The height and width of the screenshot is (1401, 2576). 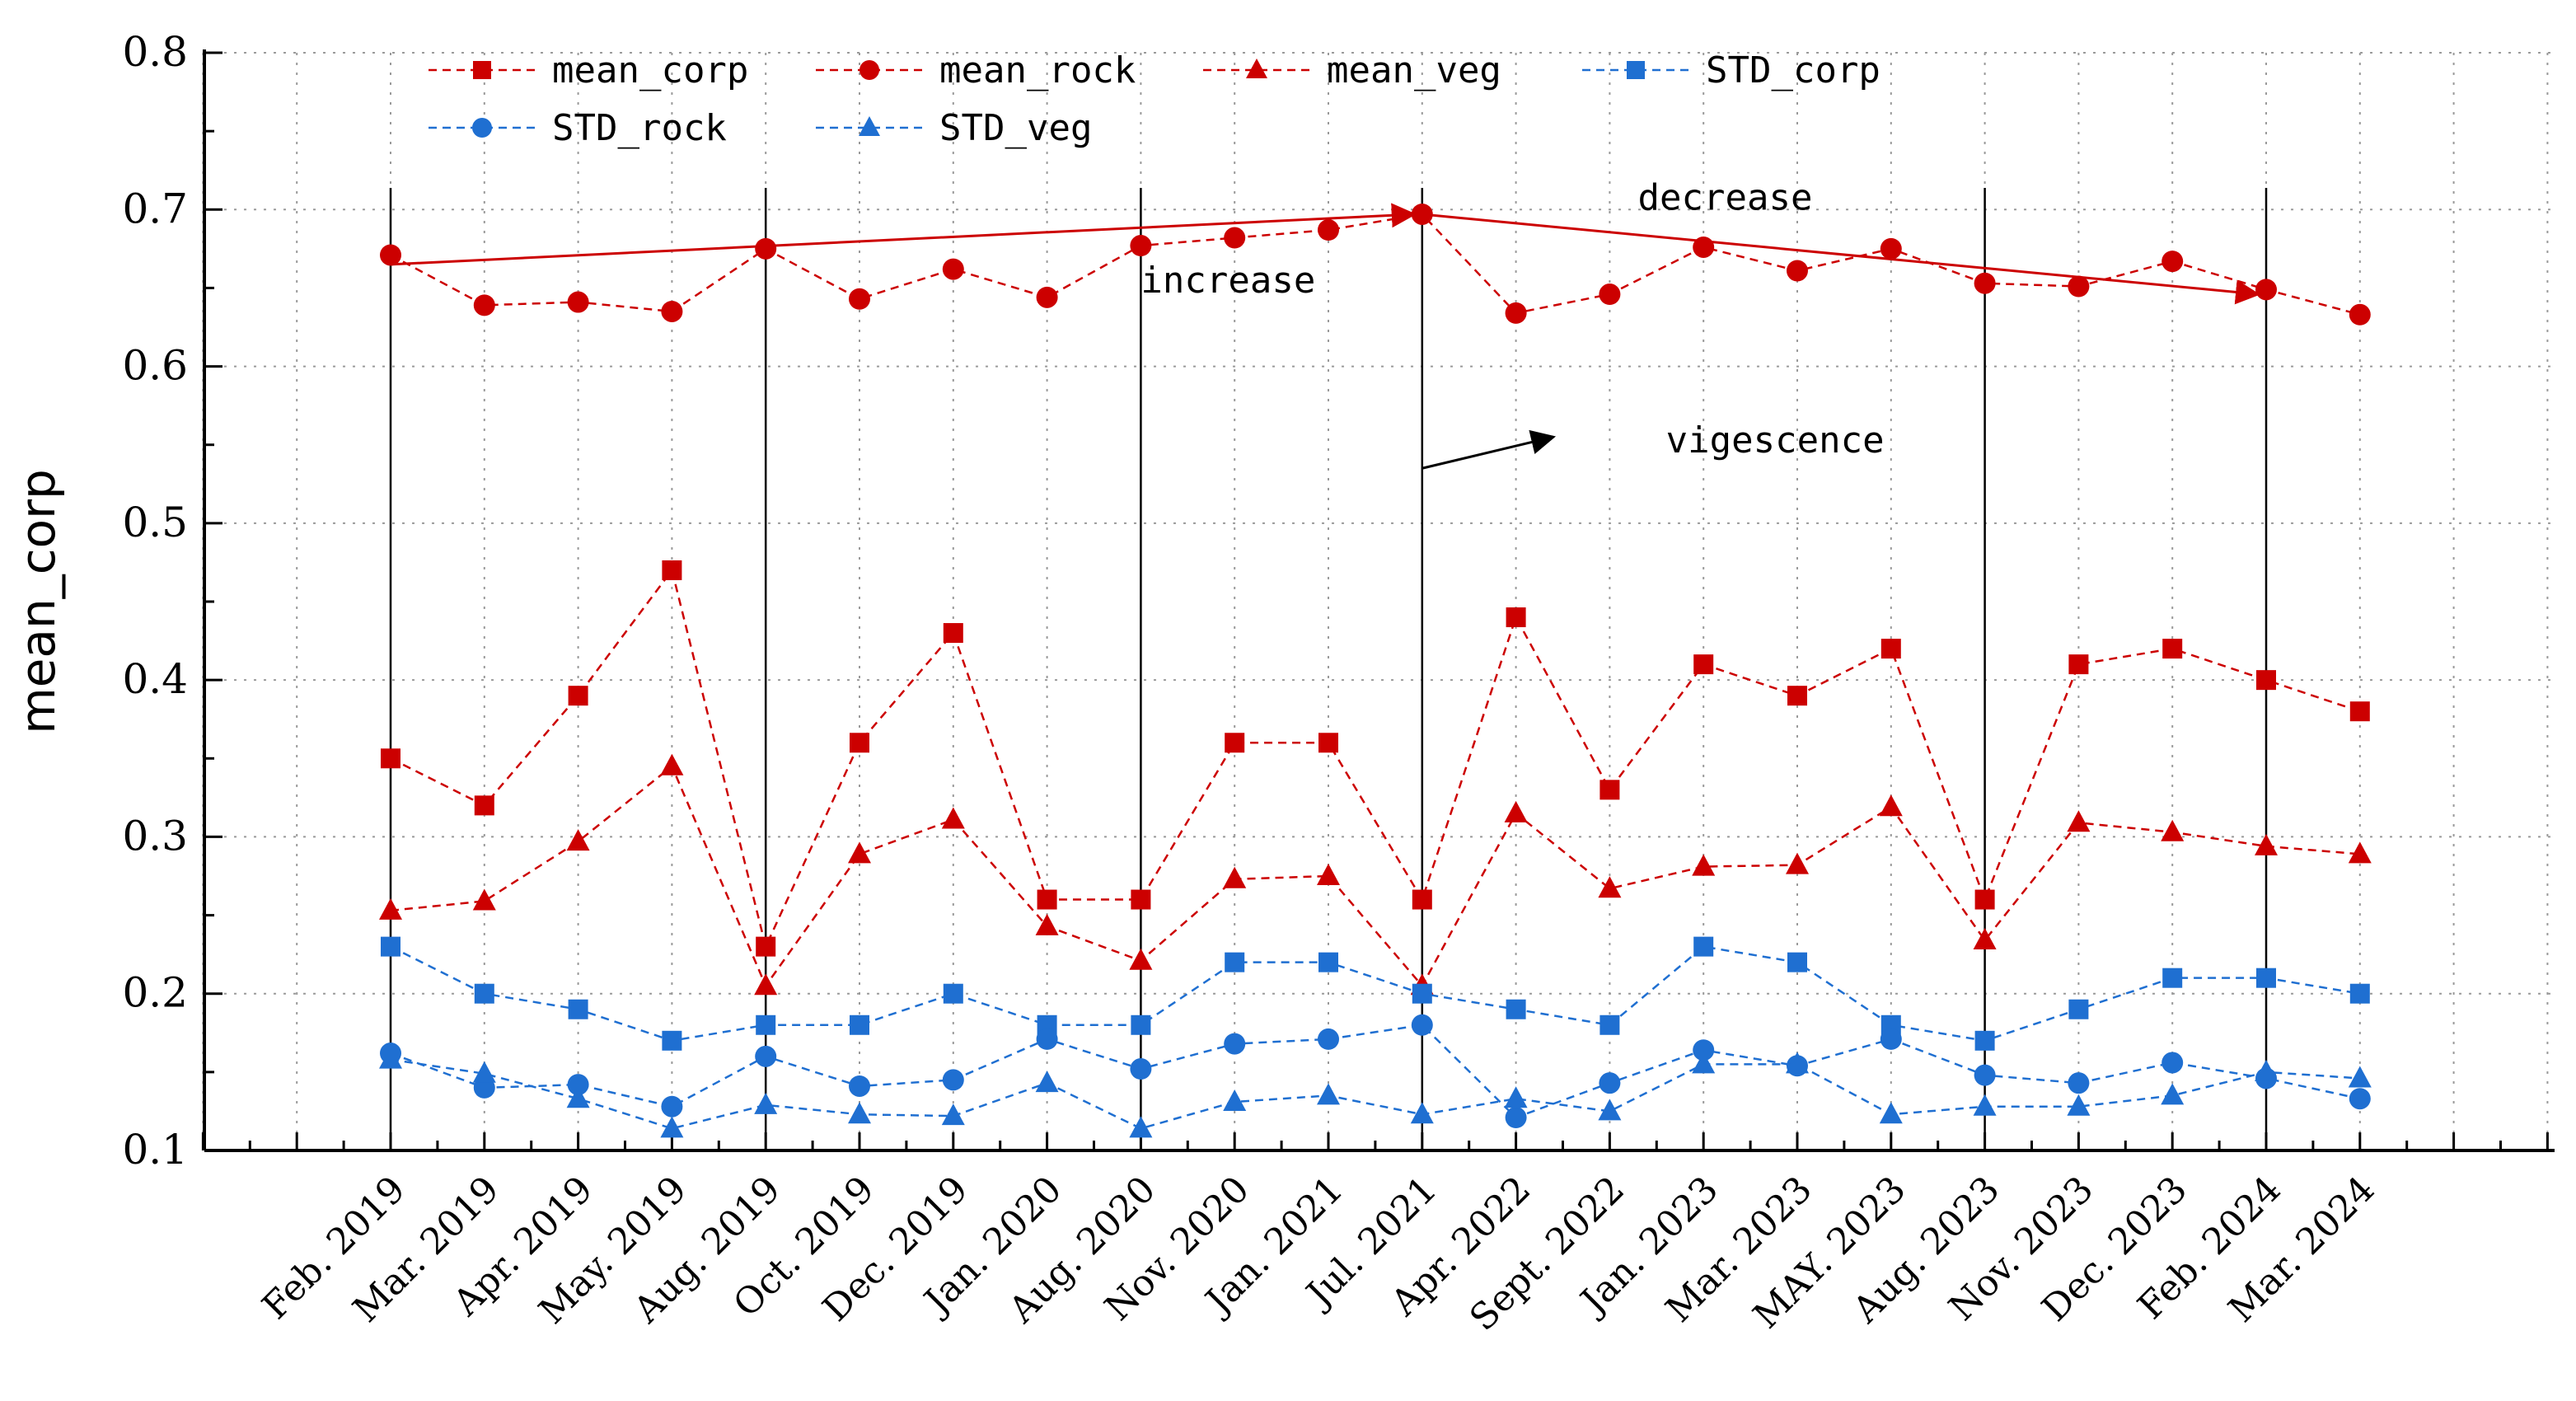 What do you see at coordinates (155, 679) in the screenshot?
I see `y-tick-label: 0.4` at bounding box center [155, 679].